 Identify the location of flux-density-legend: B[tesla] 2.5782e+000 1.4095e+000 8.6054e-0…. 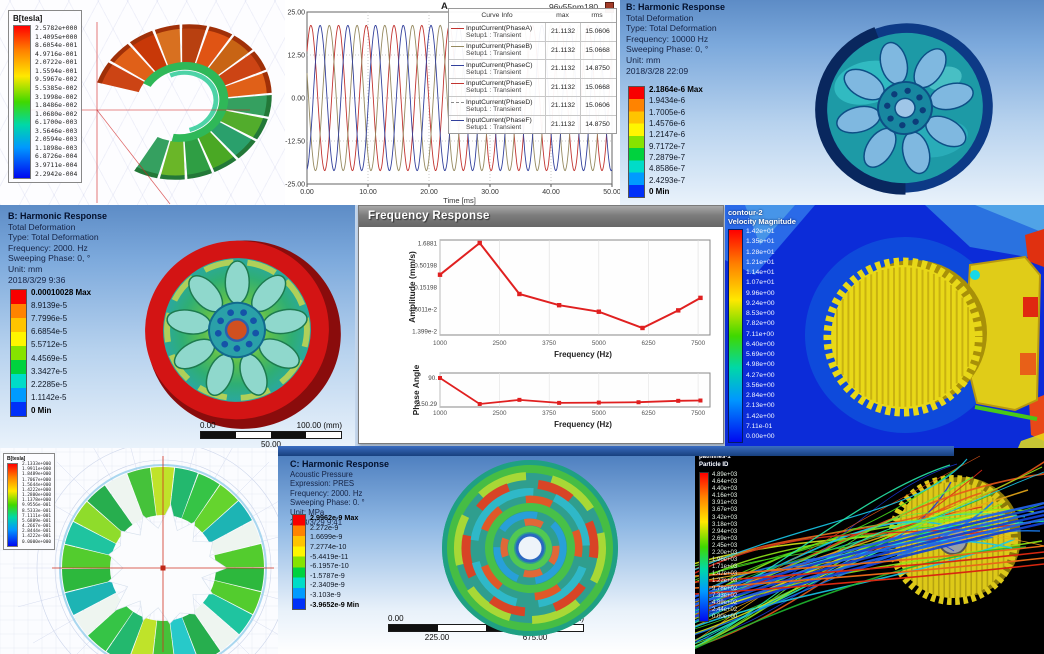
(45, 96).